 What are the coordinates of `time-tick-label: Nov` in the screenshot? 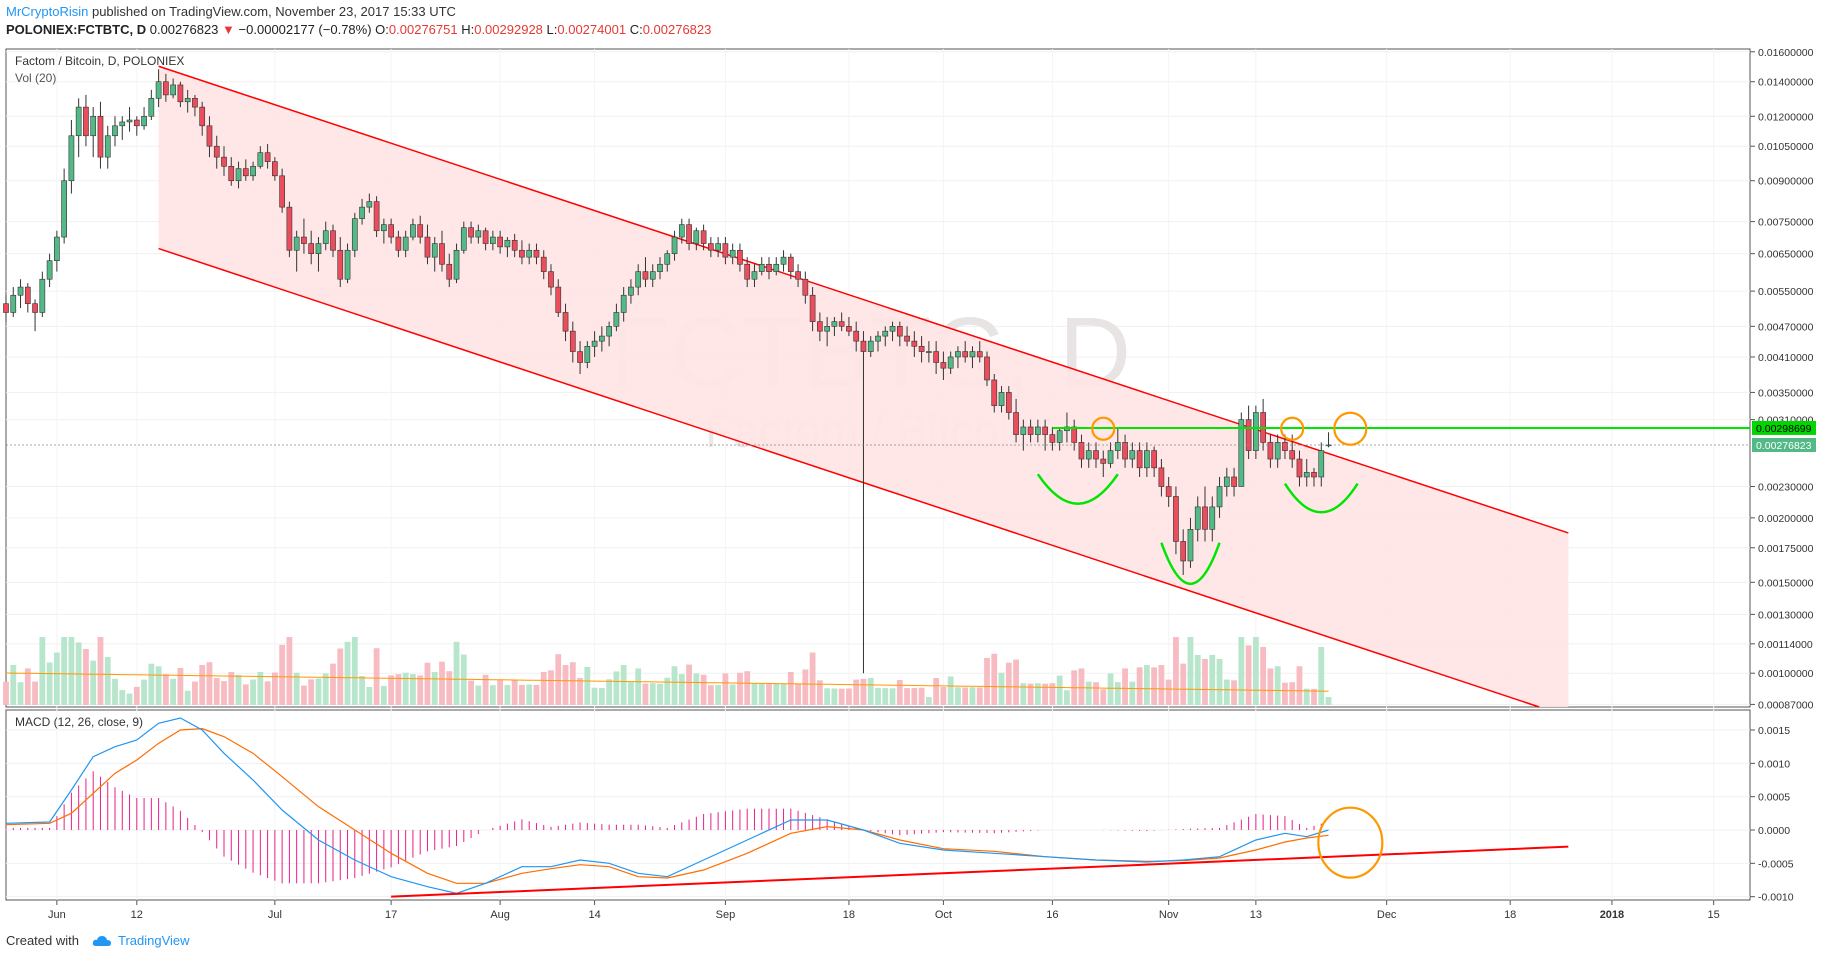 It's located at (1169, 915).